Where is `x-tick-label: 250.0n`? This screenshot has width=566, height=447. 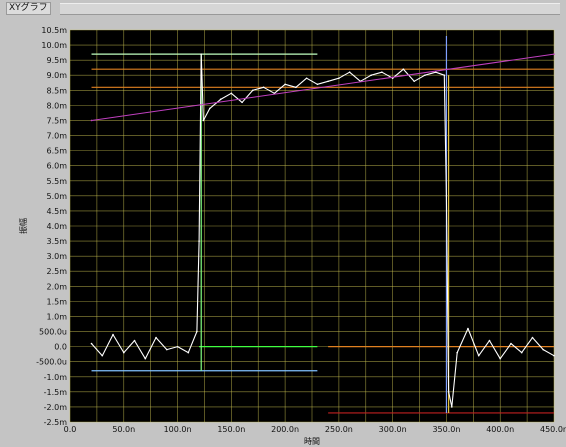 x-tick-label: 250.0n is located at coordinates (339, 429).